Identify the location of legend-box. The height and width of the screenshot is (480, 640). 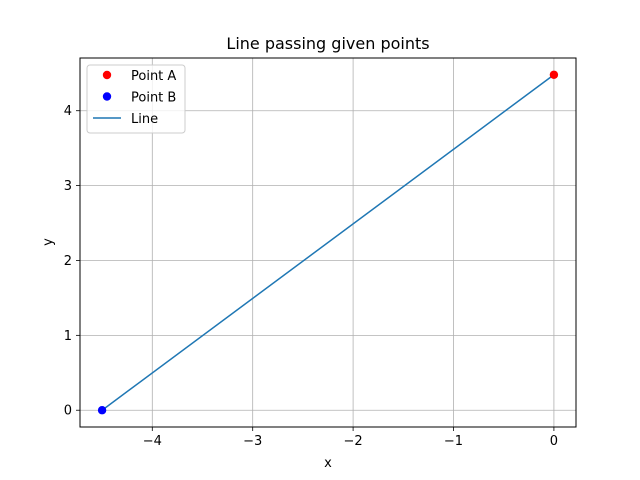
(136, 99).